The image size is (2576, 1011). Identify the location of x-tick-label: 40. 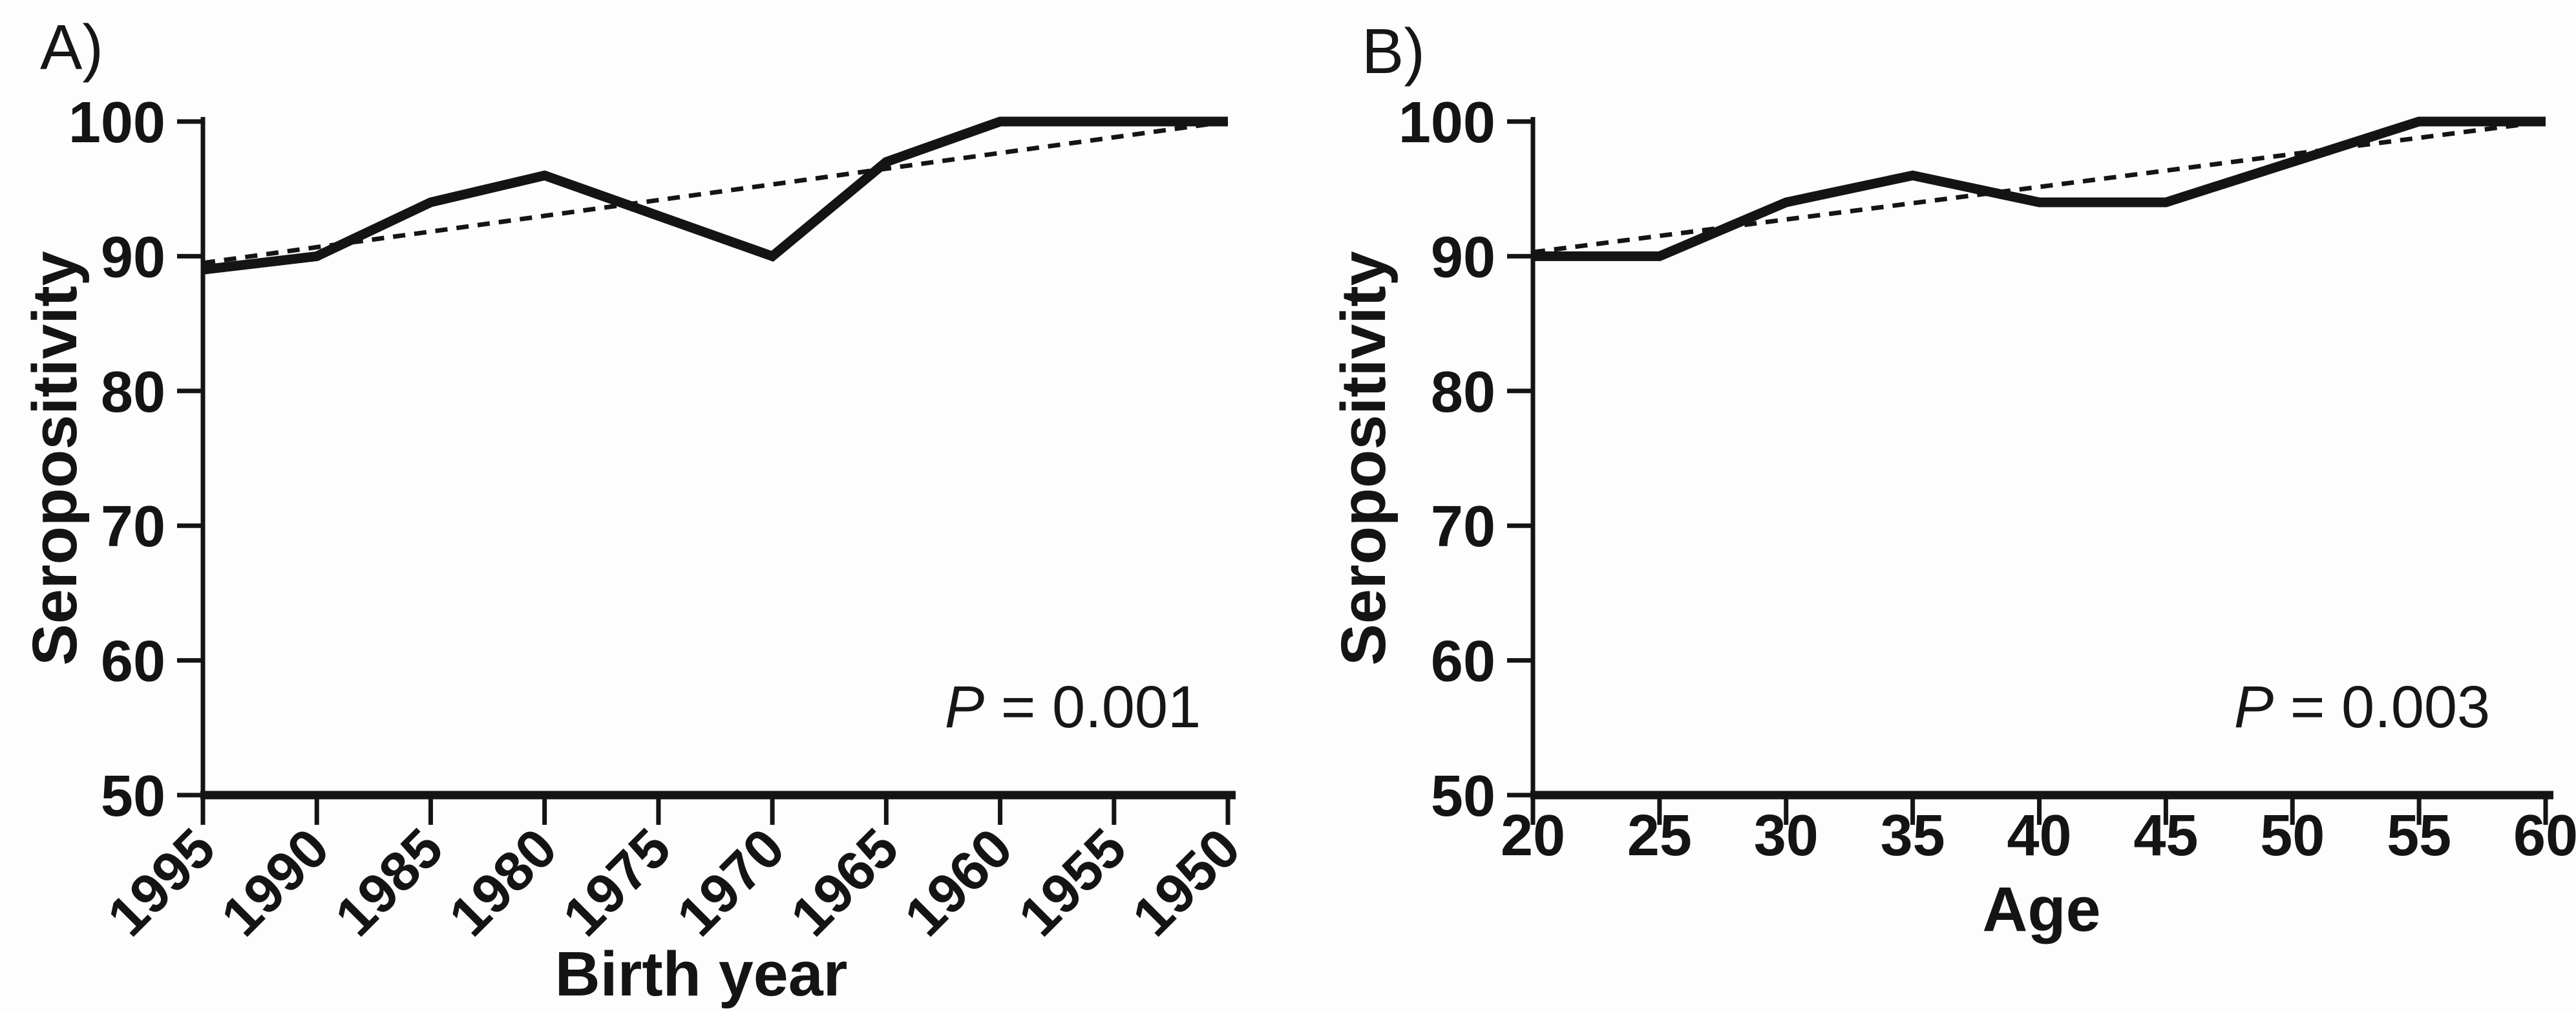
(2039, 835).